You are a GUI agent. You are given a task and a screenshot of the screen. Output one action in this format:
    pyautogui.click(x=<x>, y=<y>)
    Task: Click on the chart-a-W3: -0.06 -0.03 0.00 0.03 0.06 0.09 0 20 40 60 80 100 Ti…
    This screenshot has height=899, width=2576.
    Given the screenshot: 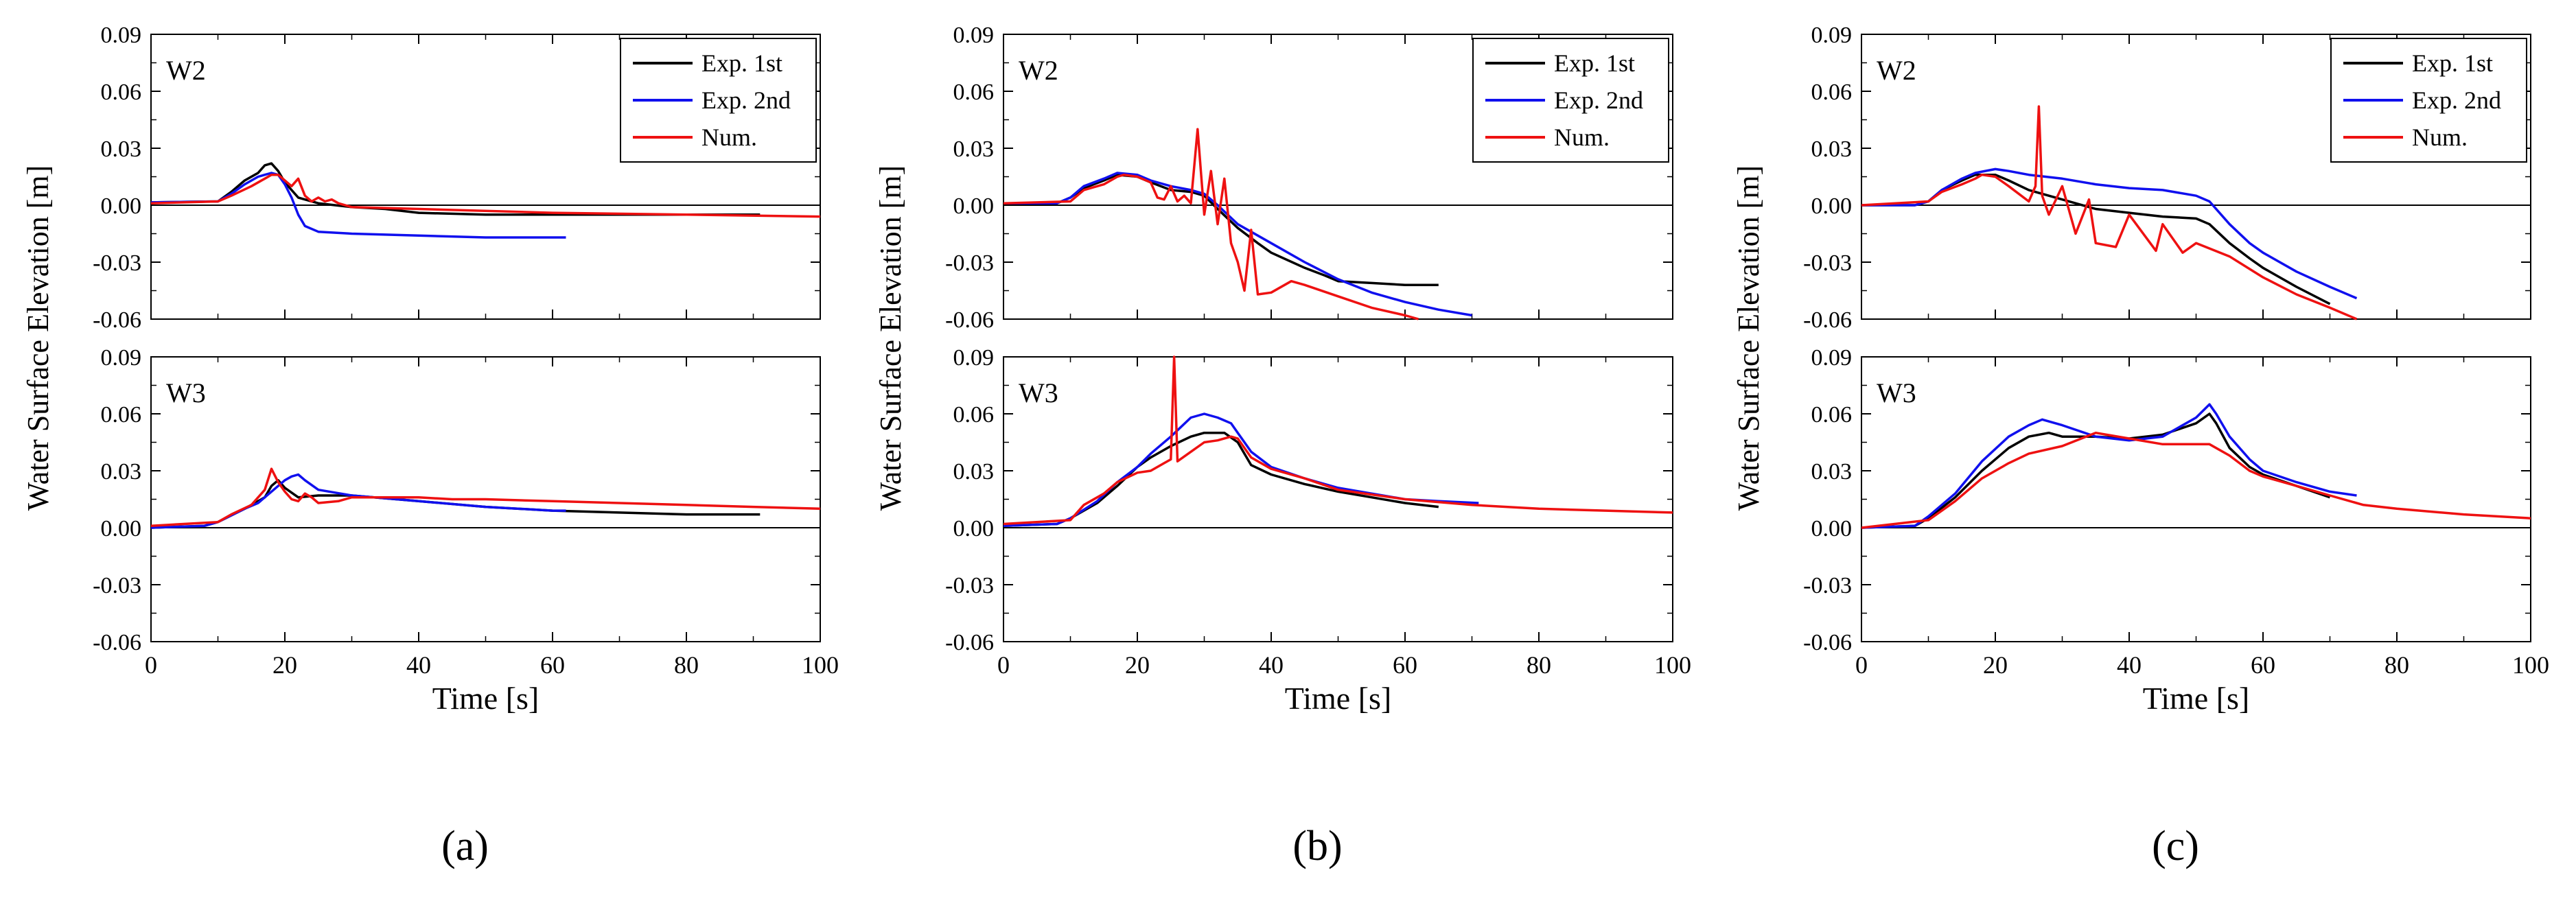 What is the action you would take?
    pyautogui.click(x=466, y=530)
    